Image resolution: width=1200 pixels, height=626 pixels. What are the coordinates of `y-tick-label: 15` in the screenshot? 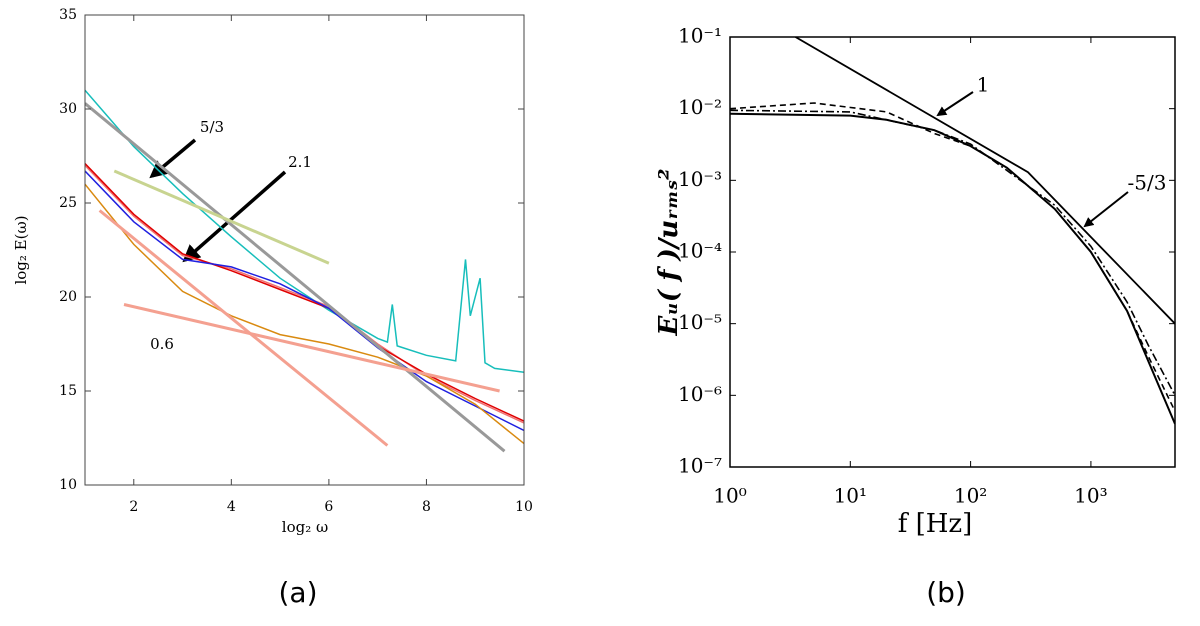 It's located at (68, 391).